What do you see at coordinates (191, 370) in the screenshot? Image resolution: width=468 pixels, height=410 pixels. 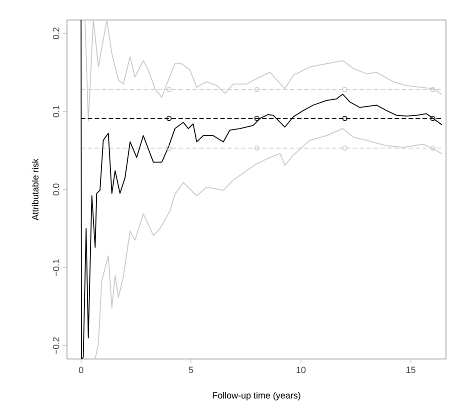 I see `x-tick-label: 5` at bounding box center [191, 370].